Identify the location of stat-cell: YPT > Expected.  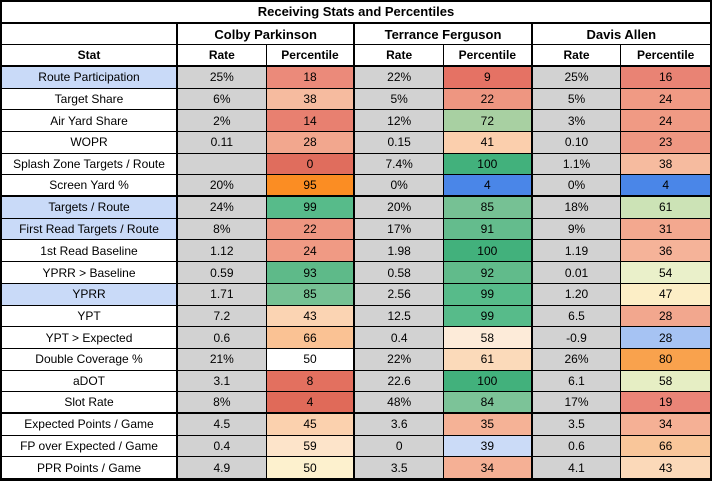
(90, 338).